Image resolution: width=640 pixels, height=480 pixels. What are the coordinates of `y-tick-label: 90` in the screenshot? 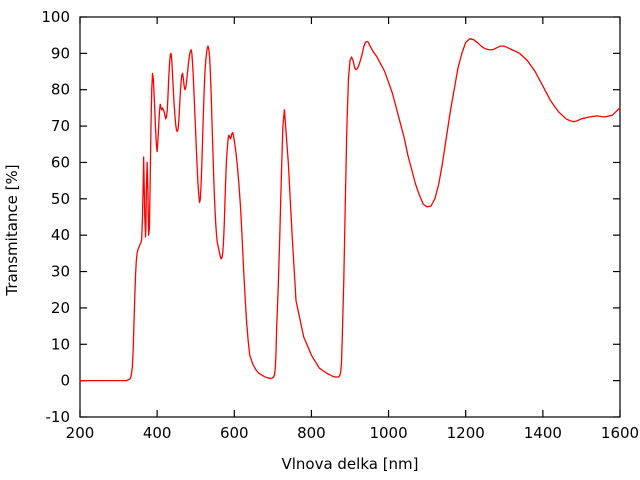 It's located at (60, 53).